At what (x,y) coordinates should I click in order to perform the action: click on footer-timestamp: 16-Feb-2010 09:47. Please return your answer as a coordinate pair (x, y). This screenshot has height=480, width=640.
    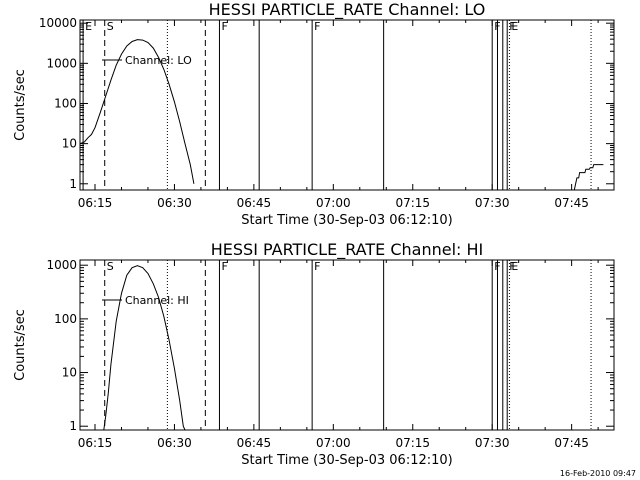
    Looking at the image, I should click on (598, 473).